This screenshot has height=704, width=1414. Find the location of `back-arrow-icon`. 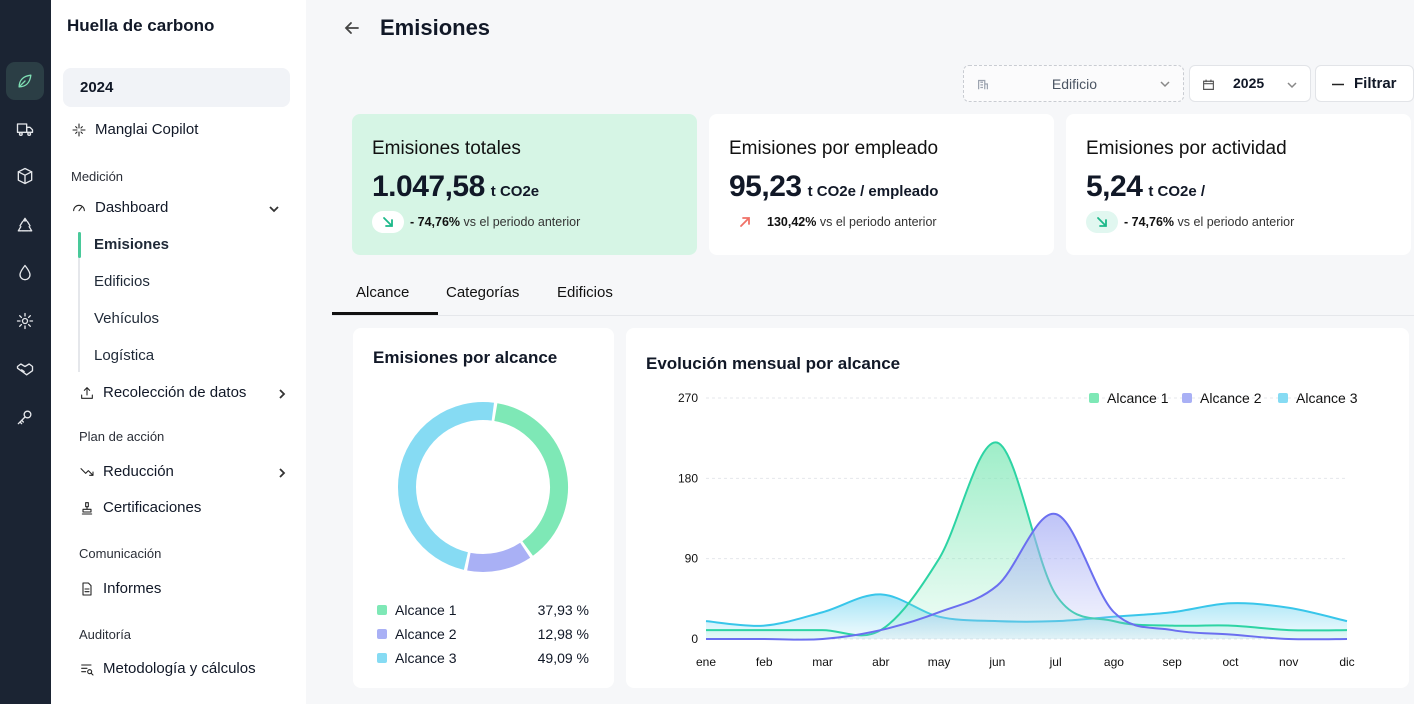

back-arrow-icon is located at coordinates (353, 29).